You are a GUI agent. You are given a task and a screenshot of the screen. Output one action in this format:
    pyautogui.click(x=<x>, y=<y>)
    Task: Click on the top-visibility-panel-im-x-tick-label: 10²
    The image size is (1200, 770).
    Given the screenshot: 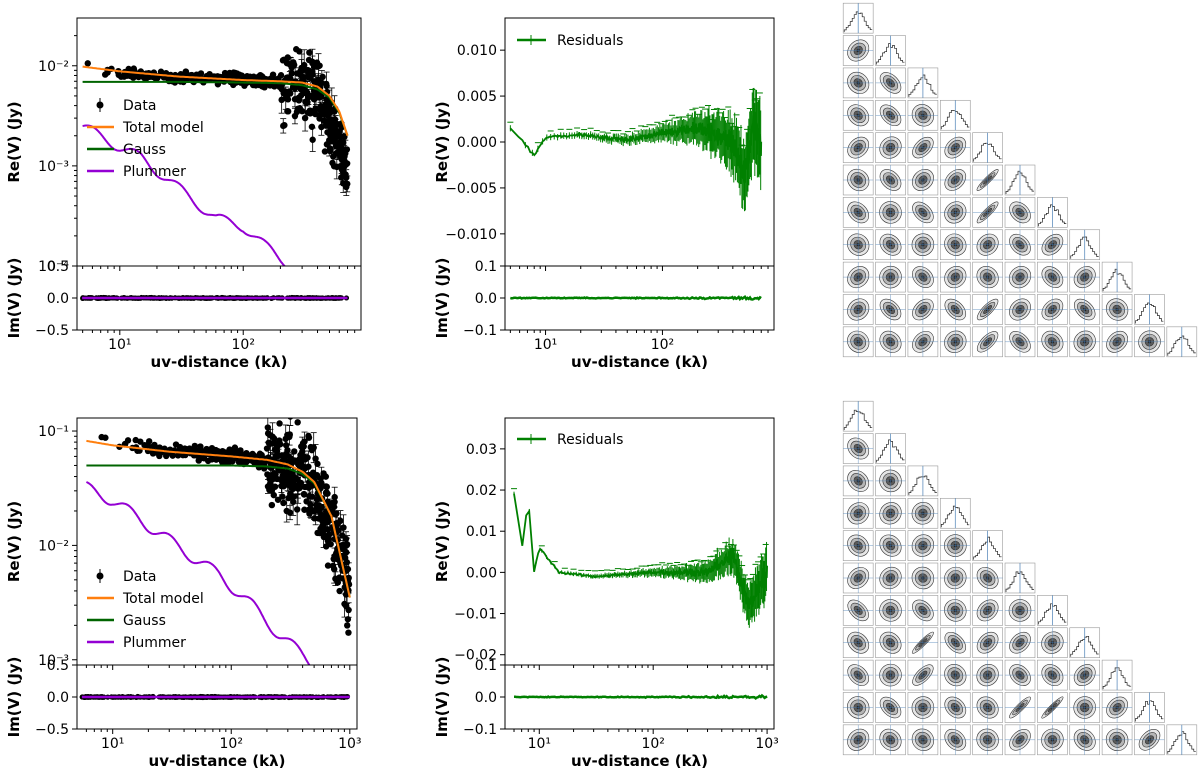 What is the action you would take?
    pyautogui.click(x=243, y=345)
    